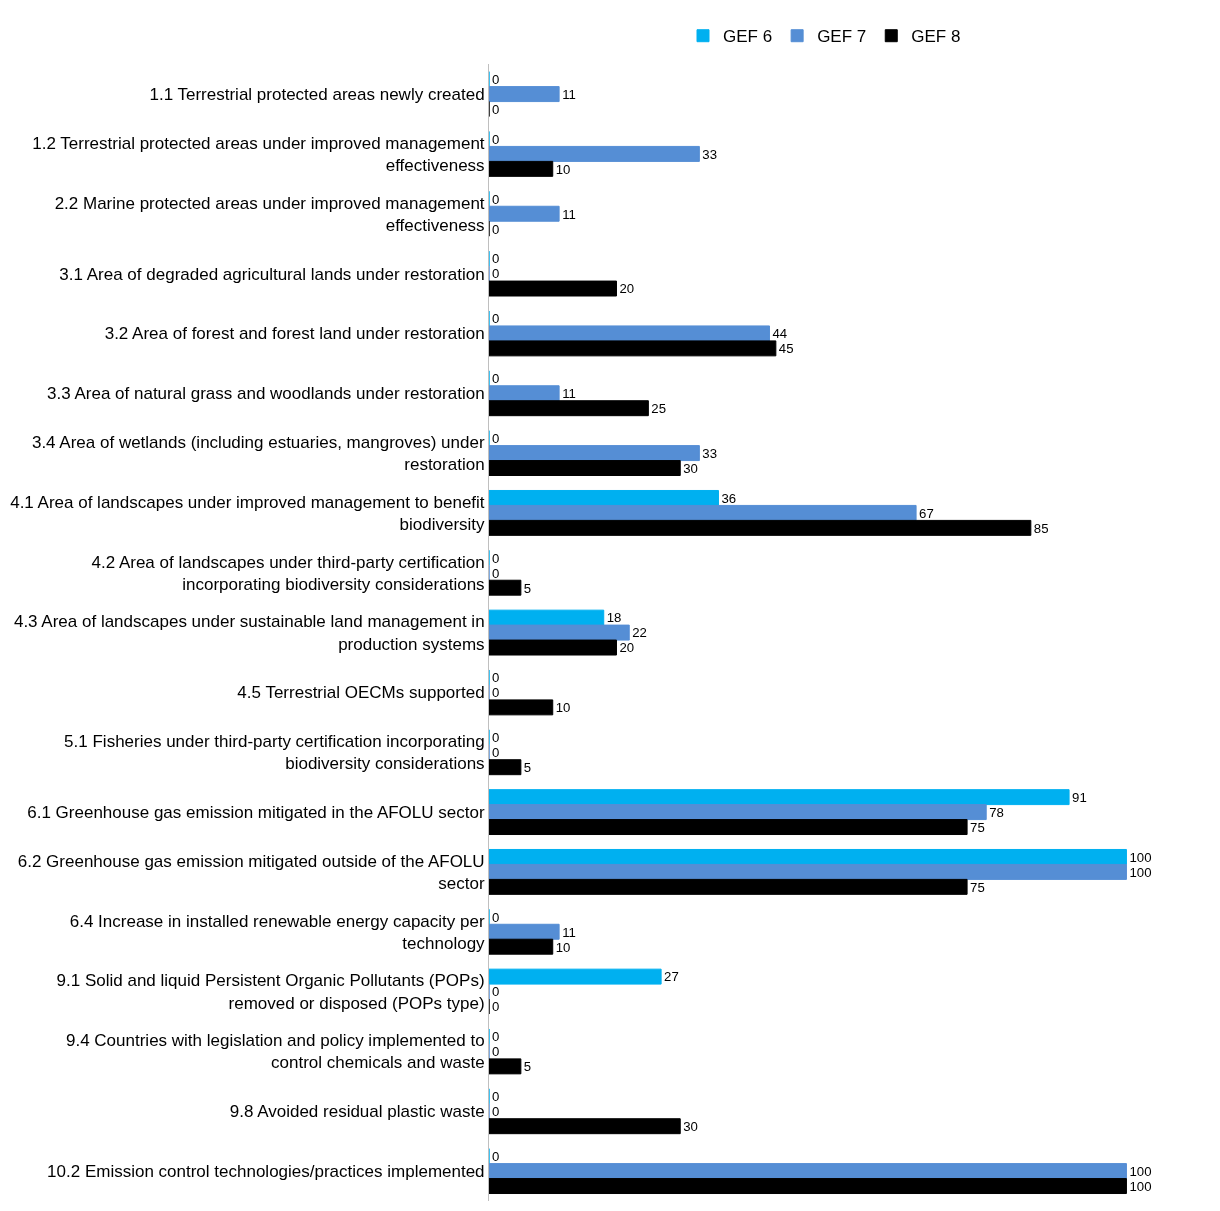 The width and height of the screenshot is (1220, 1211). What do you see at coordinates (780, 334) in the screenshot?
I see `data-label: 44` at bounding box center [780, 334].